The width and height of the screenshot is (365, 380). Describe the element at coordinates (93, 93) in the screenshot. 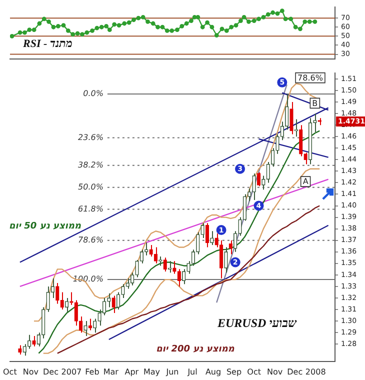

I see `annotation: 0.0%` at that location.